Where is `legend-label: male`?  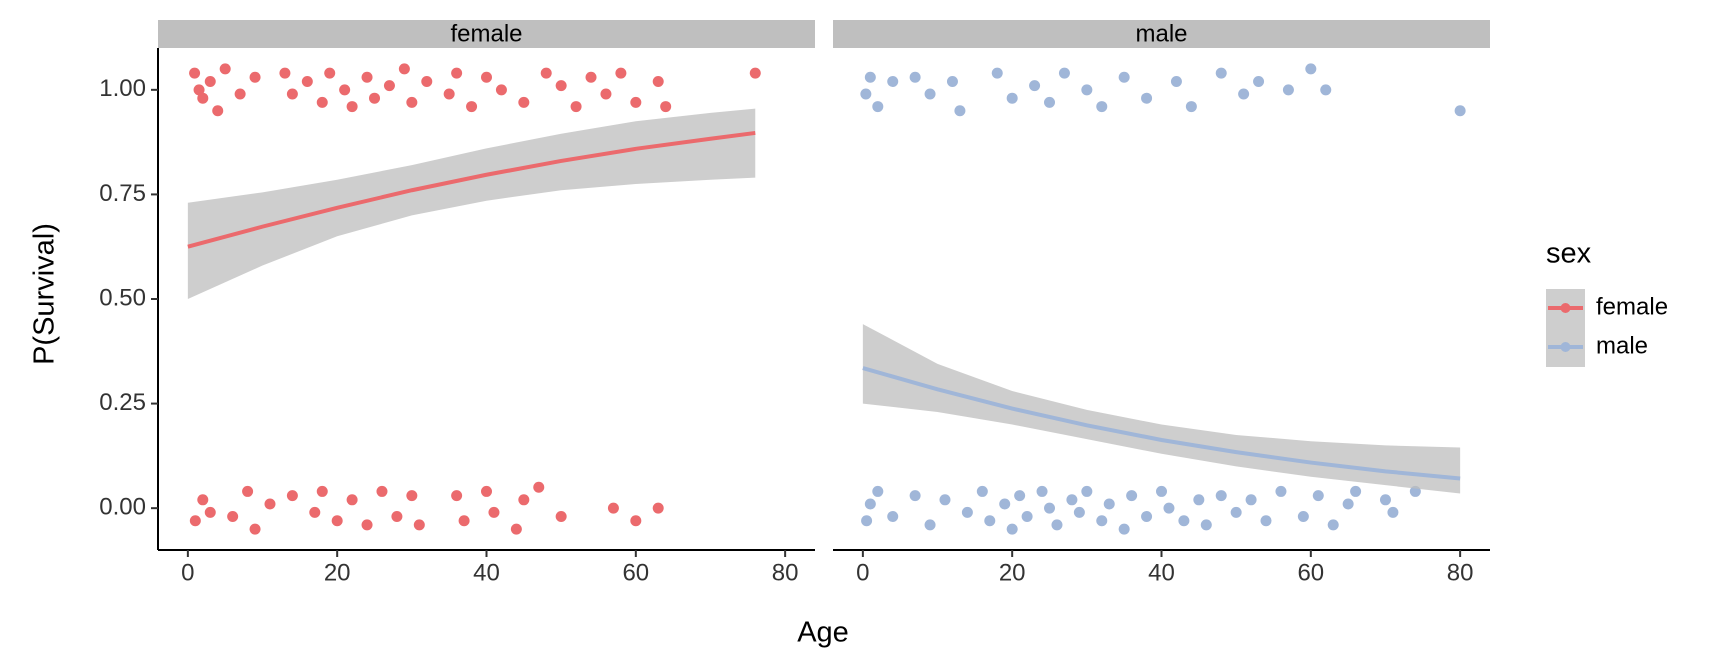 legend-label: male is located at coordinates (1622, 345).